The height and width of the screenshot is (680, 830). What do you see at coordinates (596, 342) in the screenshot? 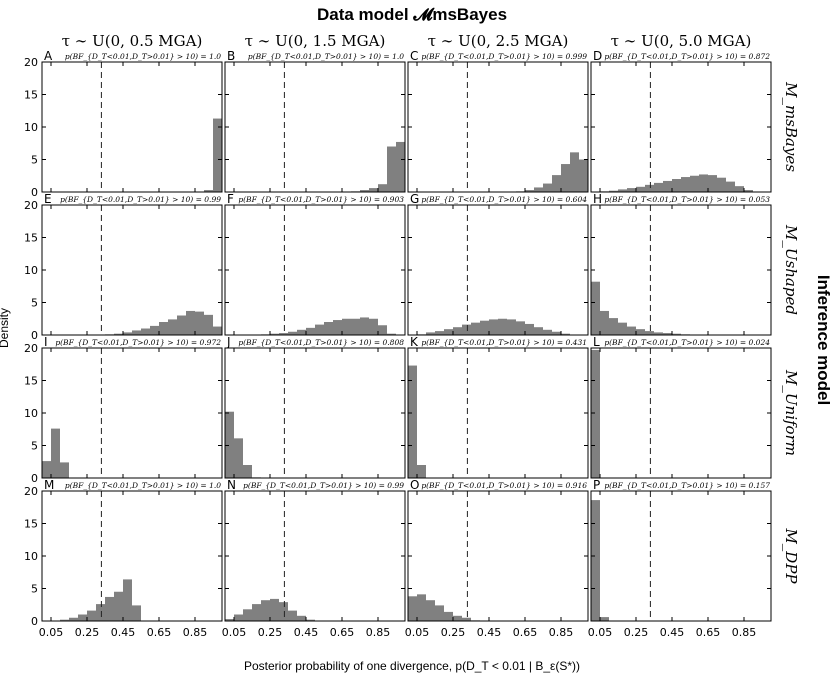
I see `panel-letter: L` at bounding box center [596, 342].